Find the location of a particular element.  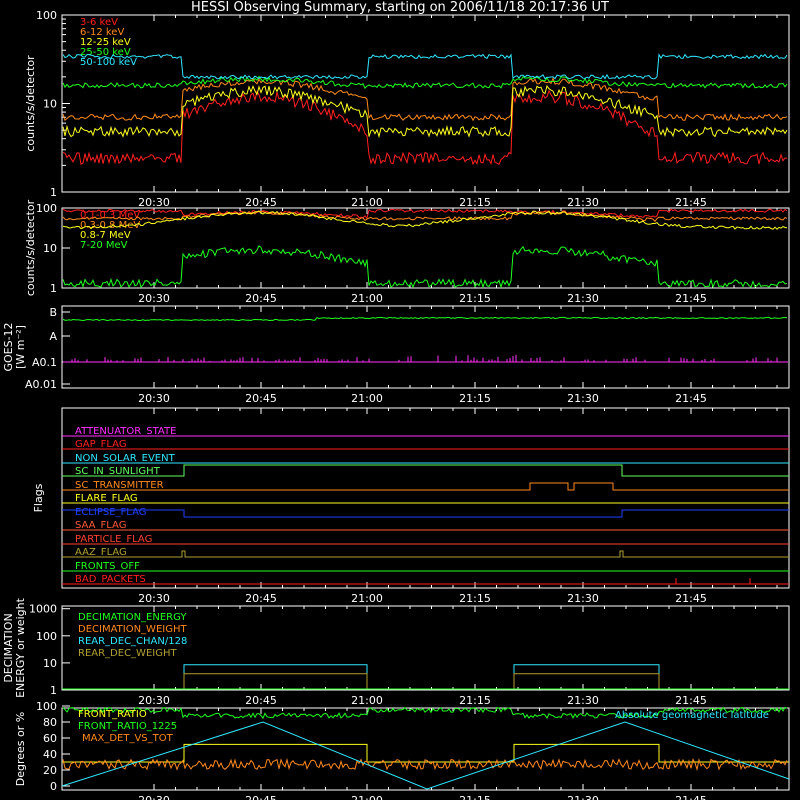

panel3-ytick-label: B is located at coordinates (53, 312).